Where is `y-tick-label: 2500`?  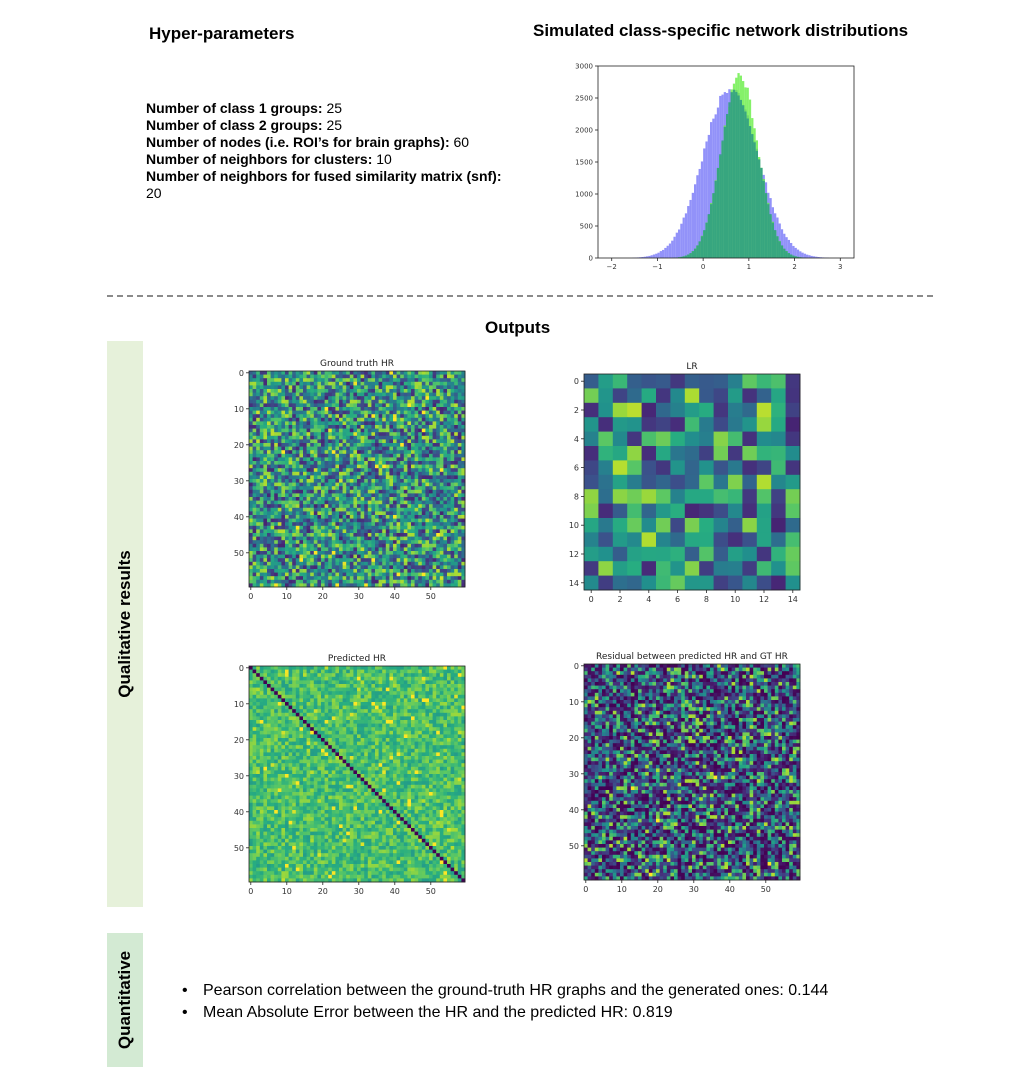 y-tick-label: 2500 is located at coordinates (584, 99).